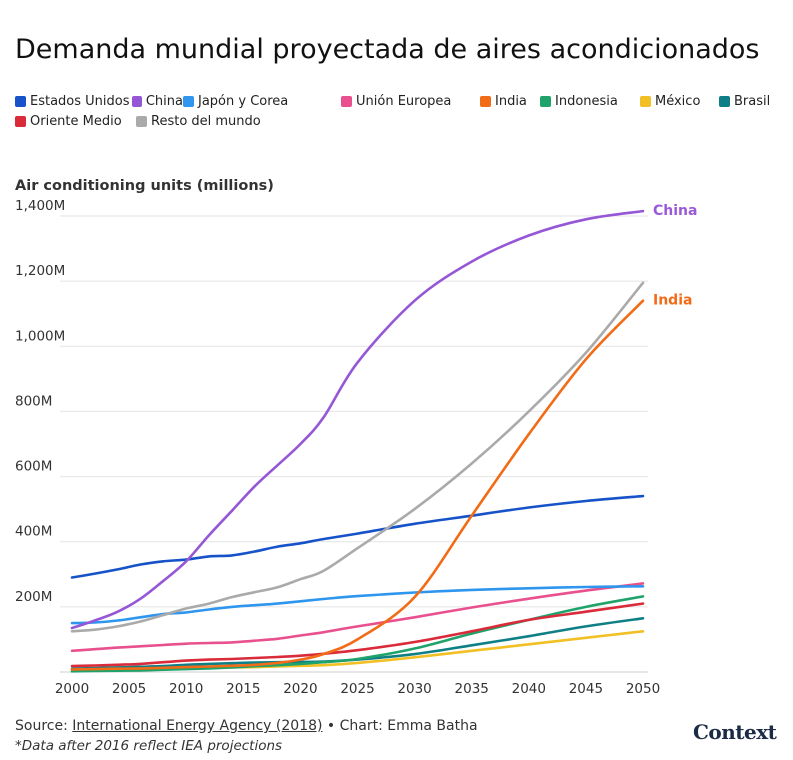 The width and height of the screenshot is (793, 760). I want to click on legend-item-india: India, so click(510, 101).